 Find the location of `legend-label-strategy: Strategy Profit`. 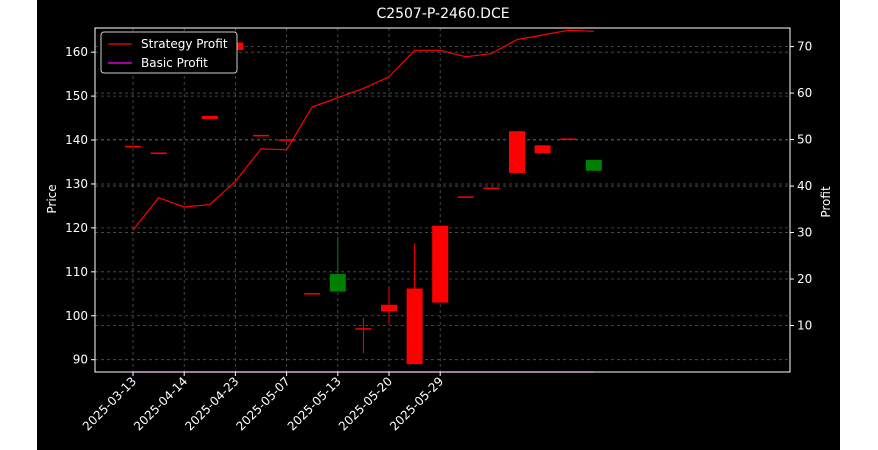

legend-label-strategy: Strategy Profit is located at coordinates (184, 44).